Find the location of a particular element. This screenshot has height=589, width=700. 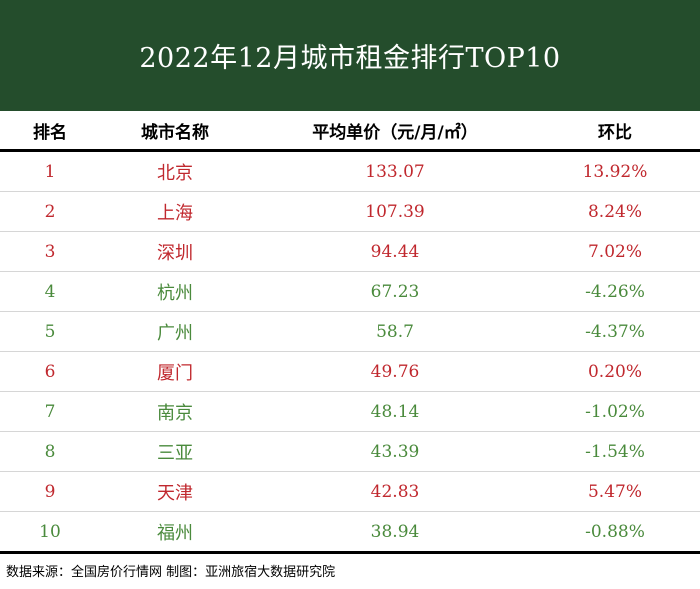

price-cell: 107.39 is located at coordinates (395, 211).